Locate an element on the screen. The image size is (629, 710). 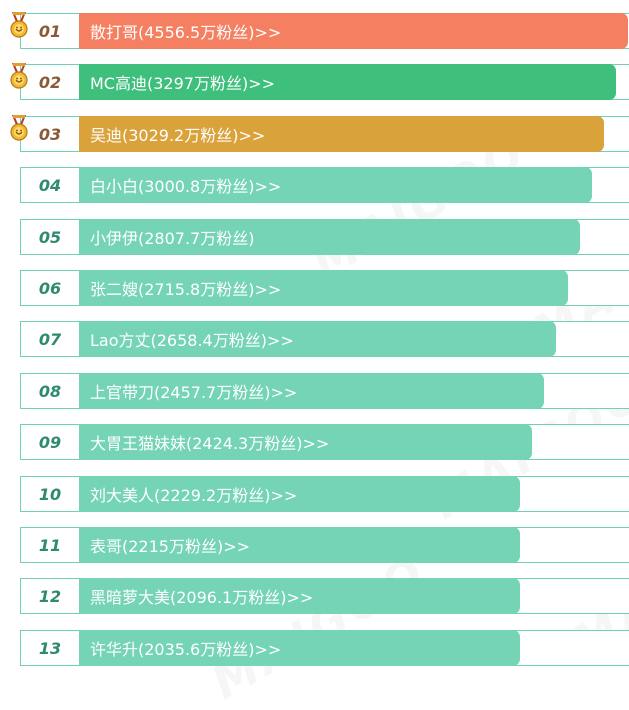
rank-number: 13 is located at coordinates (50, 648).